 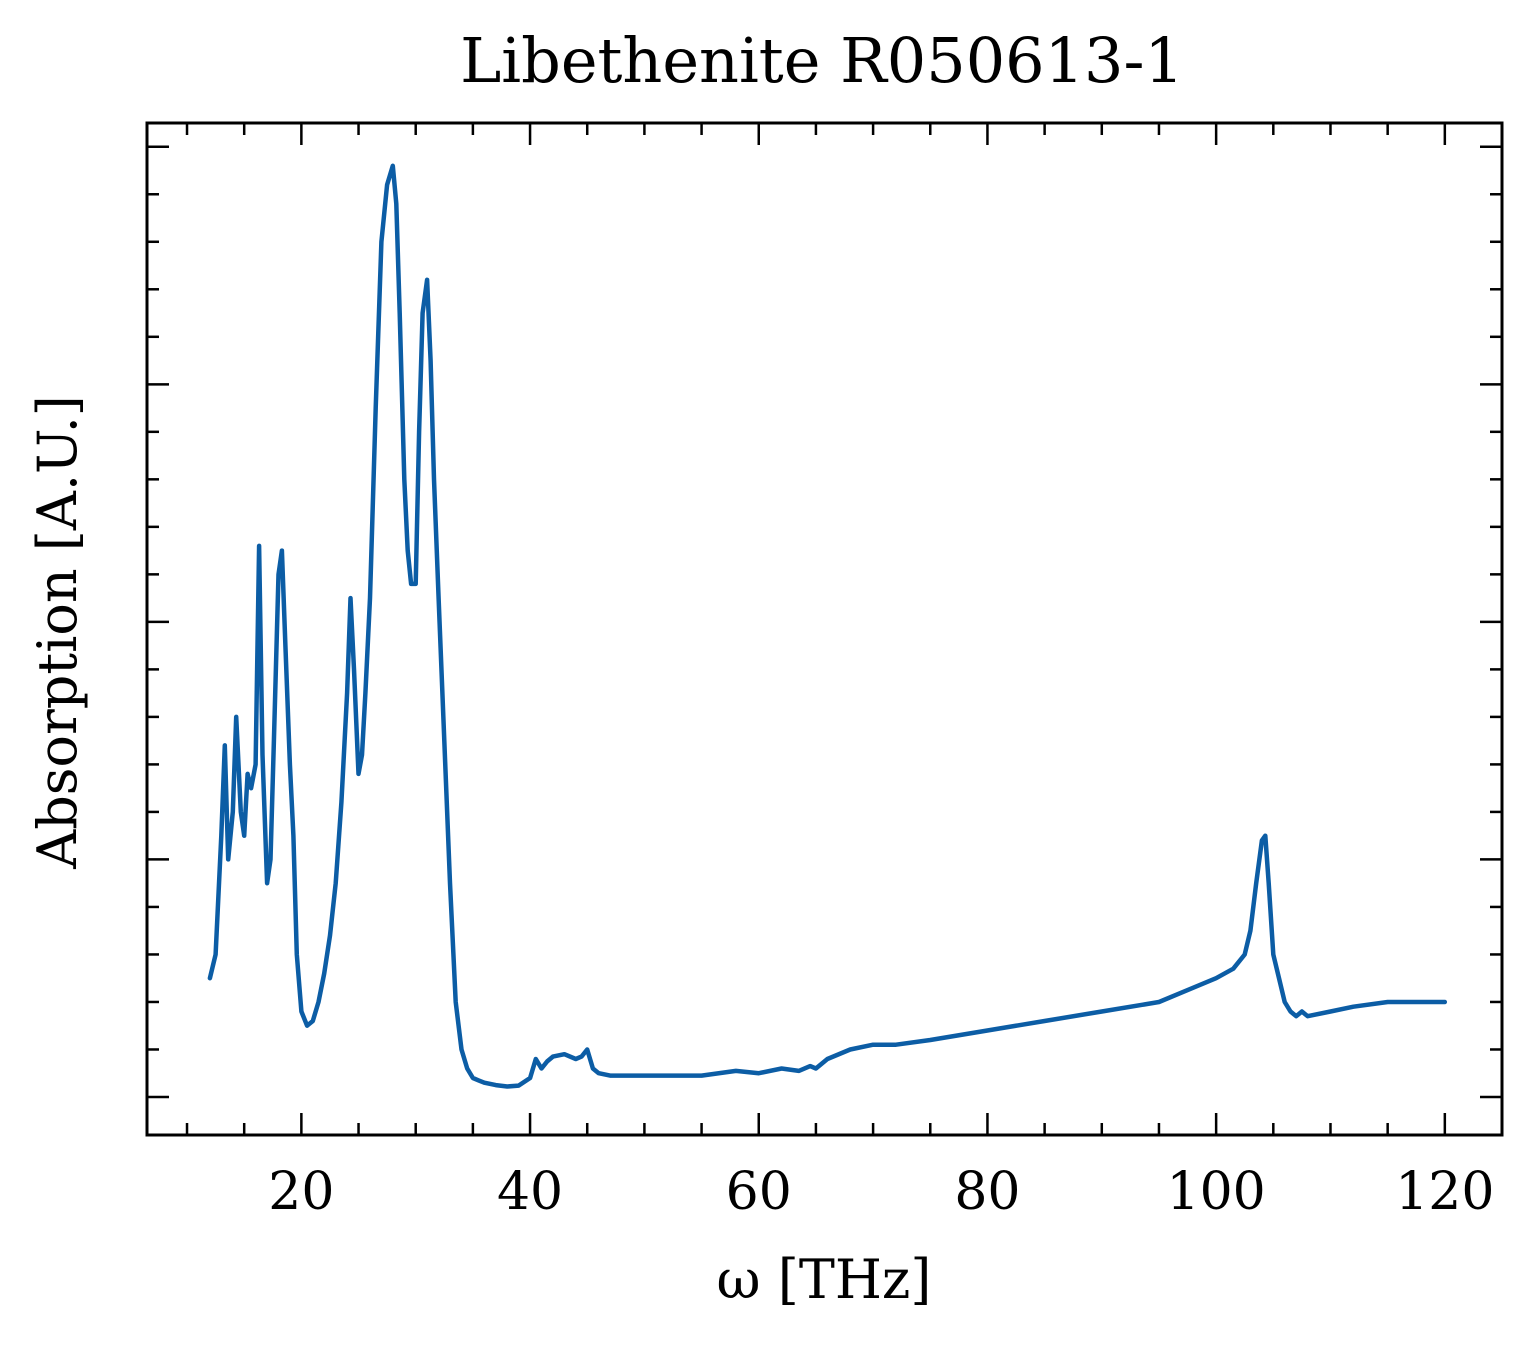 What do you see at coordinates (824, 1279) in the screenshot?
I see `x-axis-label: ω [THz]` at bounding box center [824, 1279].